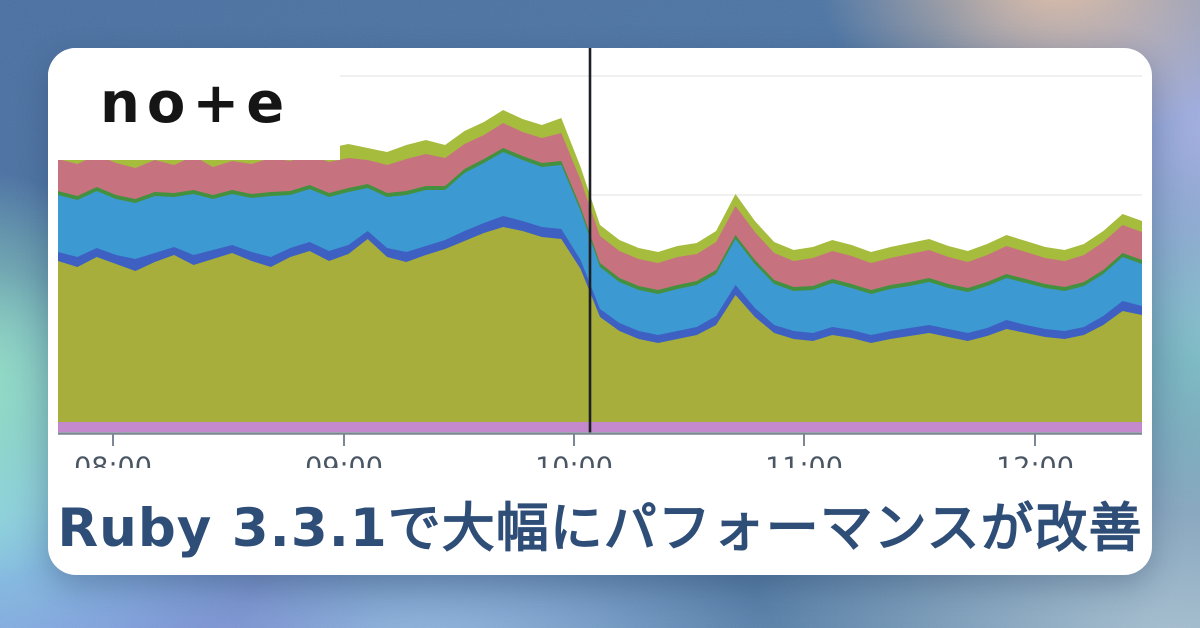  What do you see at coordinates (113, 460) in the screenshot?
I see `x-axis-label: 08:00` at bounding box center [113, 460].